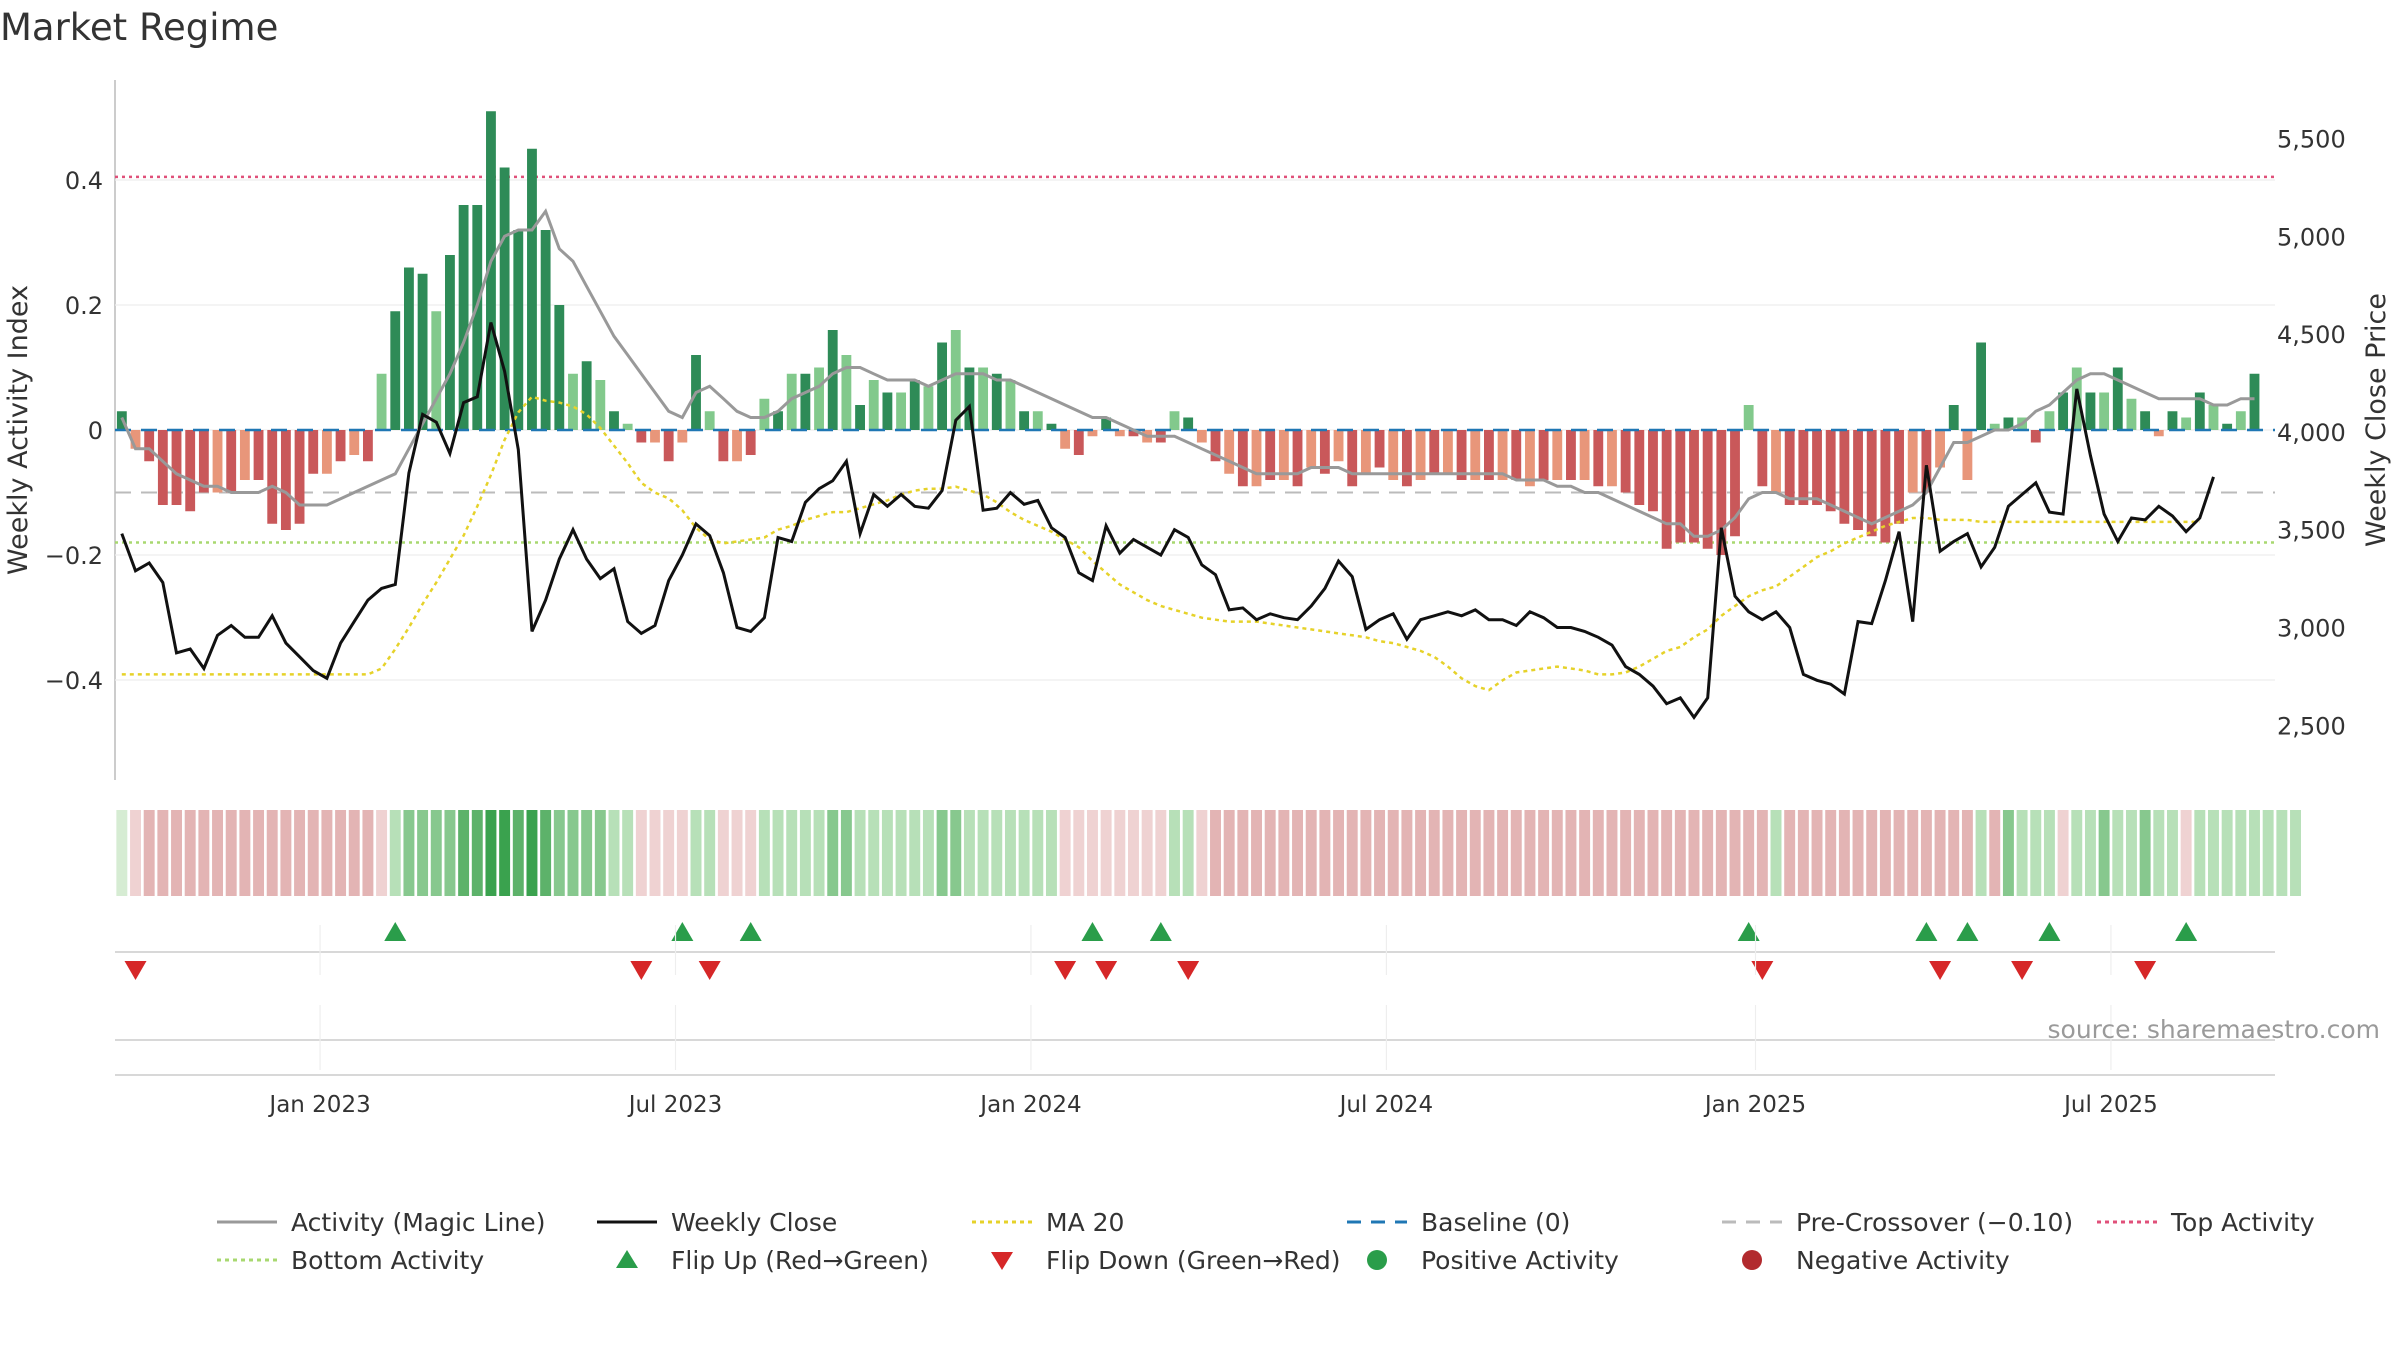 The height and width of the screenshot is (1350, 2400). What do you see at coordinates (380, 1222) in the screenshot?
I see `legend-item: Activity (Magic Line)` at bounding box center [380, 1222].